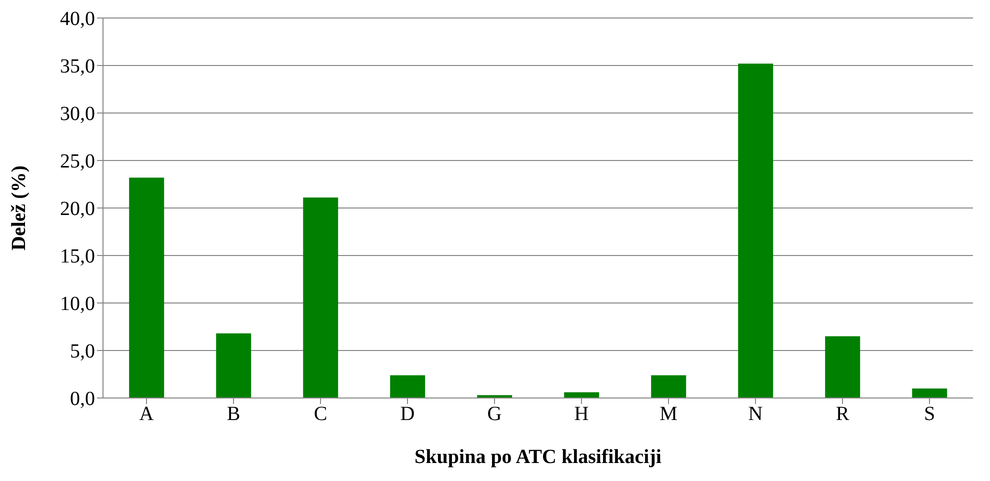 This screenshot has height=481, width=990. What do you see at coordinates (669, 414) in the screenshot?
I see `x-tick-label: M` at bounding box center [669, 414].